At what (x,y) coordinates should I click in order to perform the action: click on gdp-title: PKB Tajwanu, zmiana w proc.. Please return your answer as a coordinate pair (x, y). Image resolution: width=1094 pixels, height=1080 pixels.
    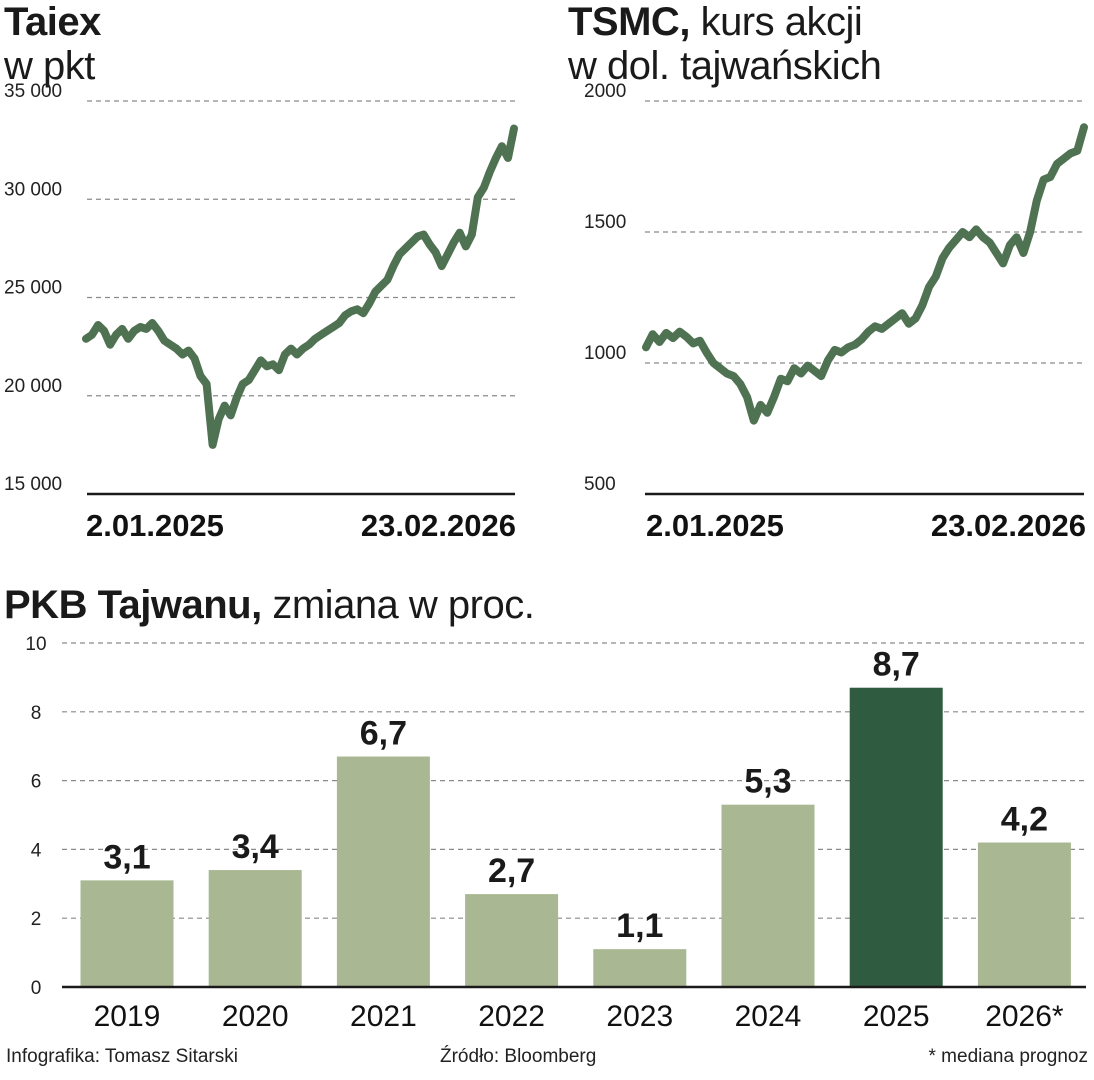
    Looking at the image, I should click on (269, 605).